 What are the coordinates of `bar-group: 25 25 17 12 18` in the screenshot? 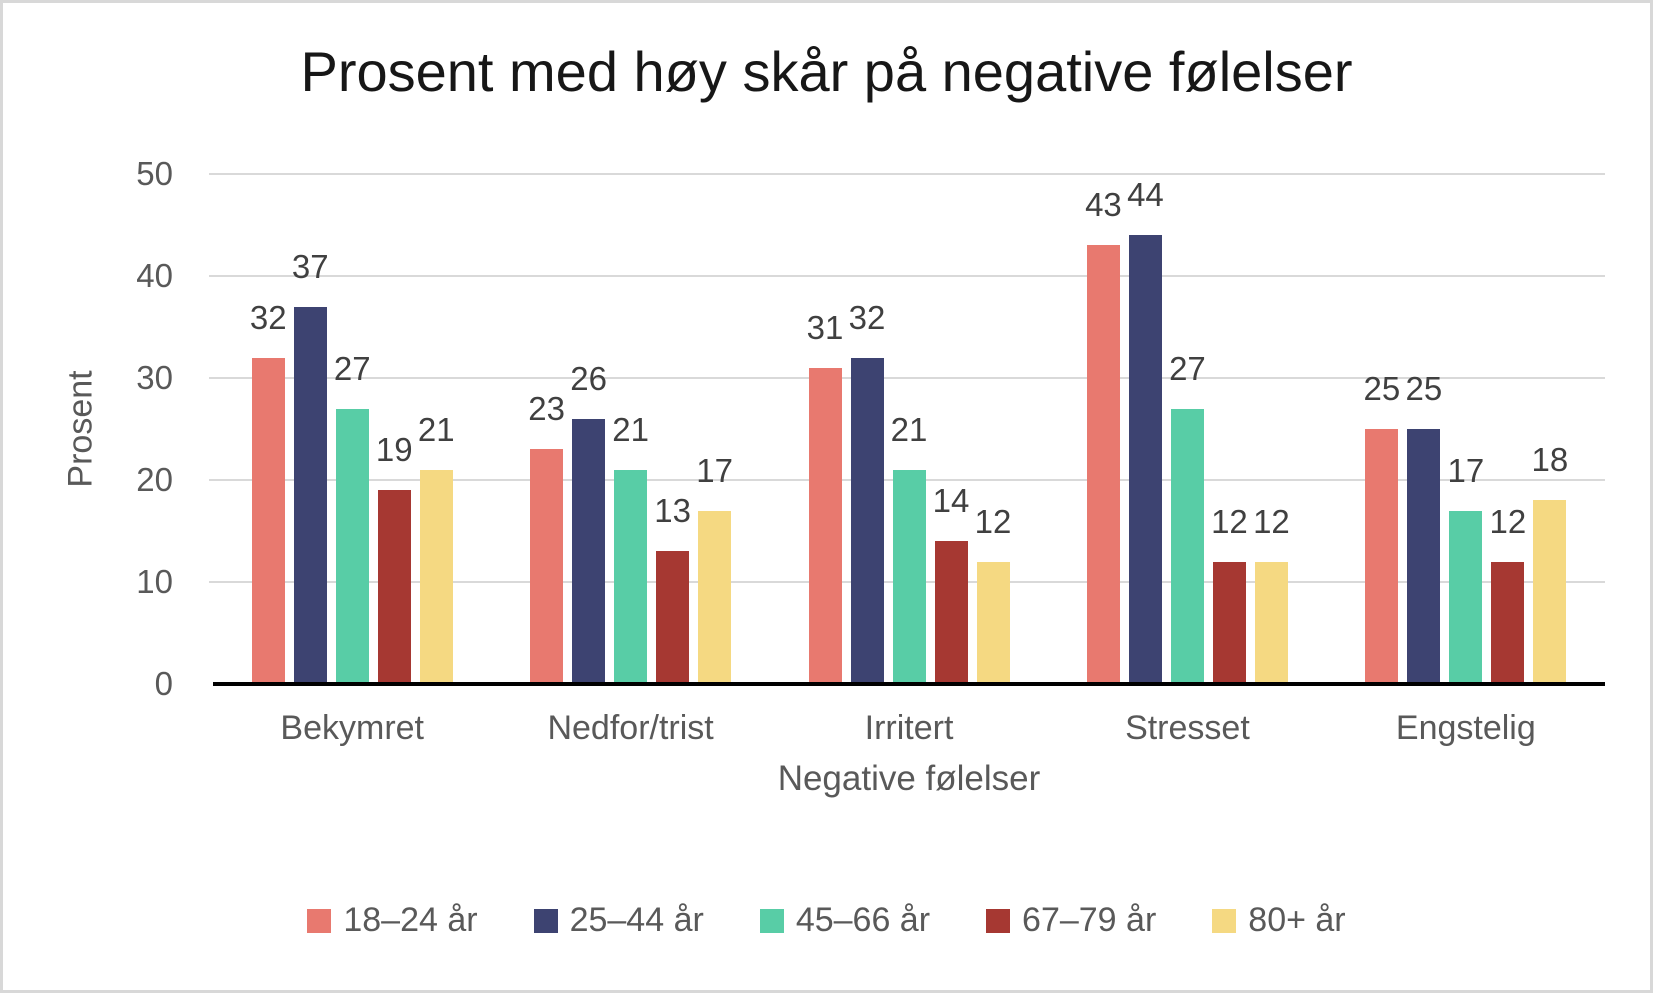 It's located at (1466, 429).